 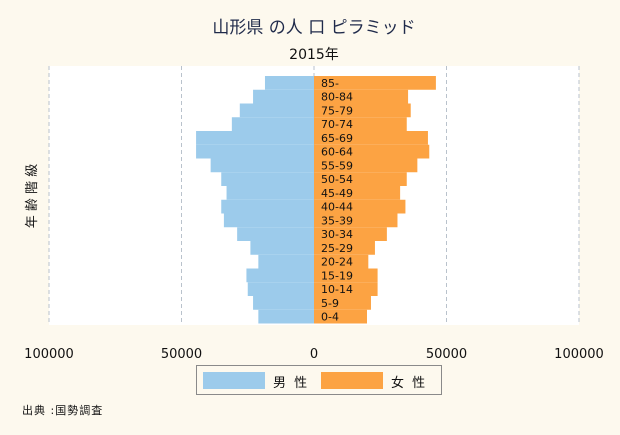 What do you see at coordinates (337, 152) in the screenshot?
I see `age-category-label: 60-64` at bounding box center [337, 152].